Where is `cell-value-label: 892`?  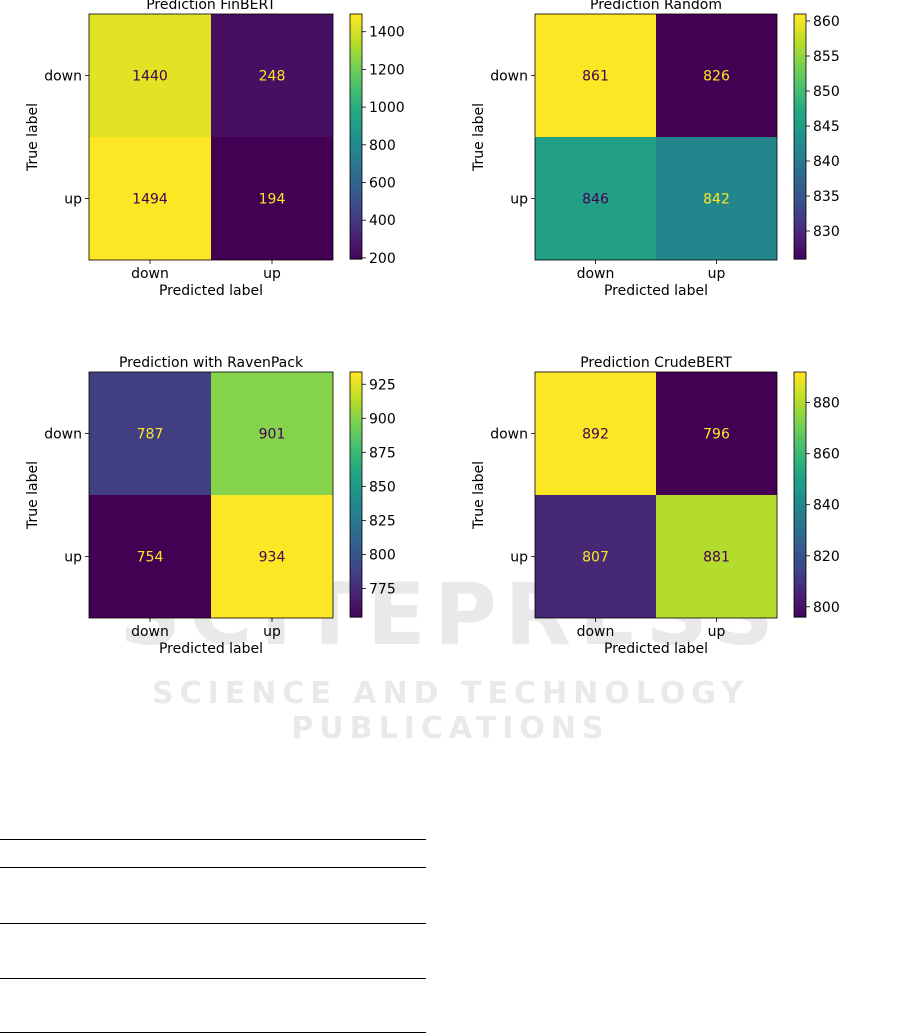
cell-value-label: 892 is located at coordinates (595, 435).